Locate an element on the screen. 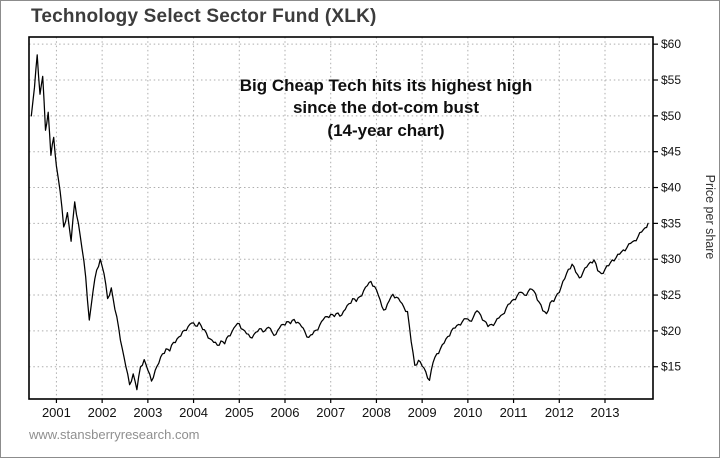  x-axis-tick-label: 2003 is located at coordinates (147, 412).